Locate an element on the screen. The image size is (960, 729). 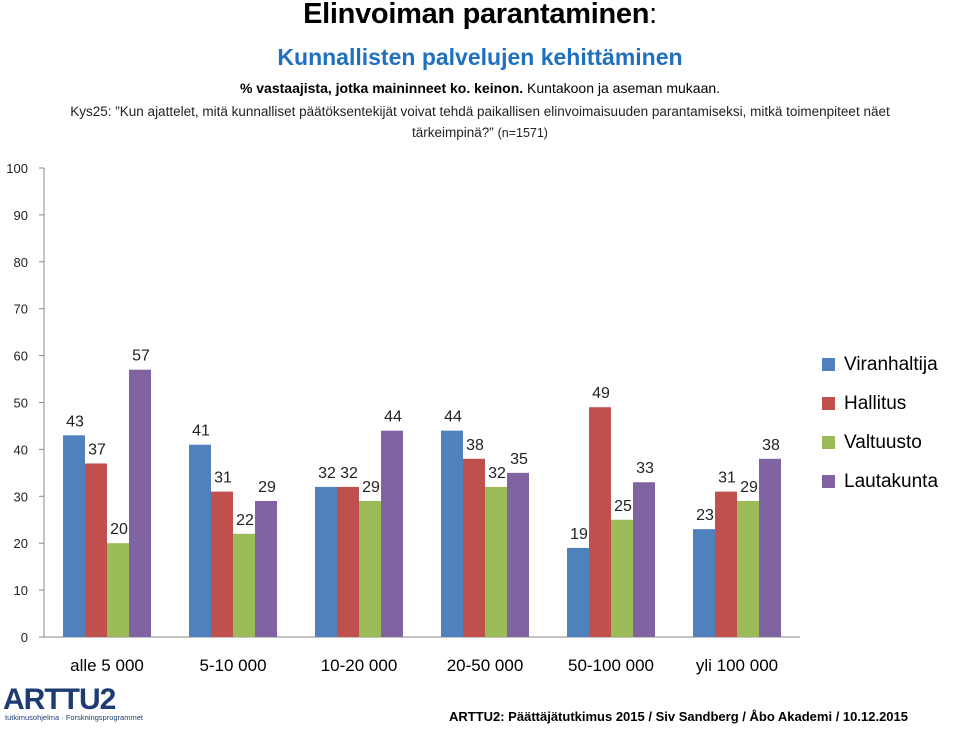
logo-wordmark: ARTTU2 is located at coordinates (59, 699).